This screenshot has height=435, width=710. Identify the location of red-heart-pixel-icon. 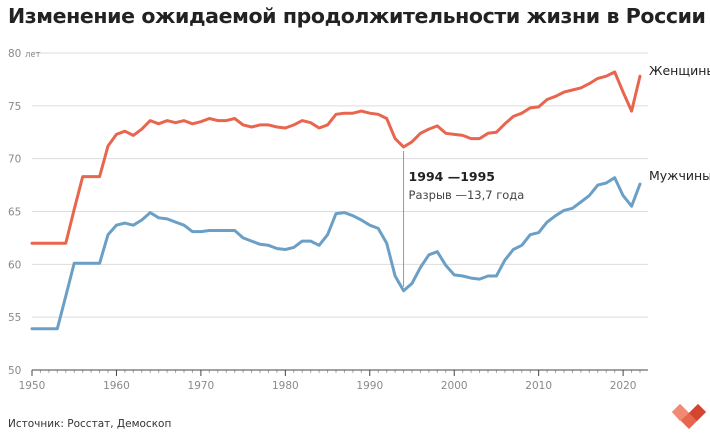
(689, 416).